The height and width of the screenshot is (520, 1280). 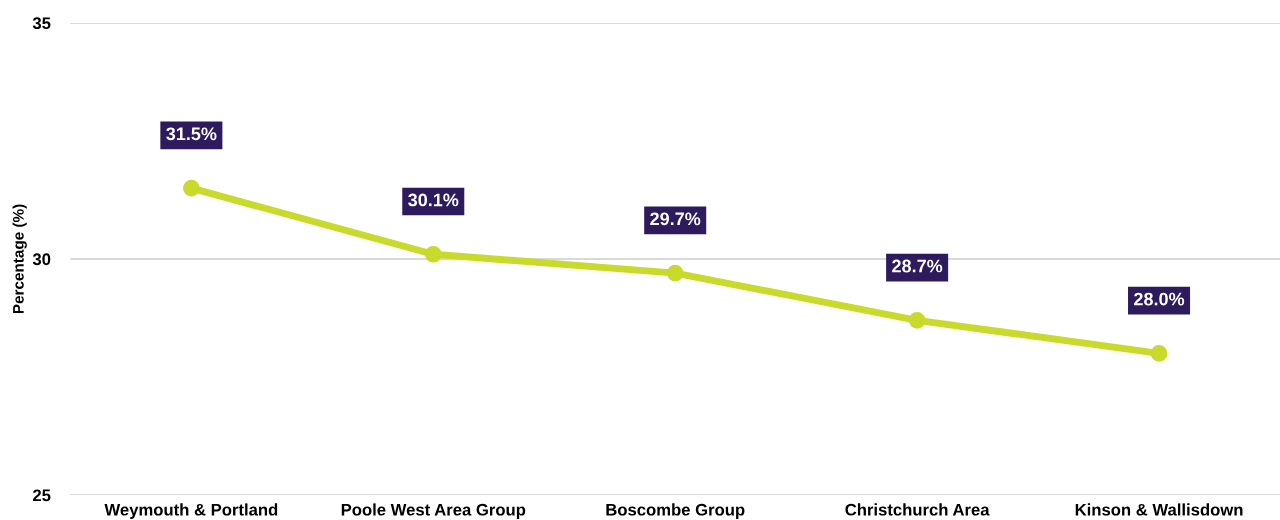 I want to click on x-tick-label: Poole West Area Group, so click(x=433, y=511).